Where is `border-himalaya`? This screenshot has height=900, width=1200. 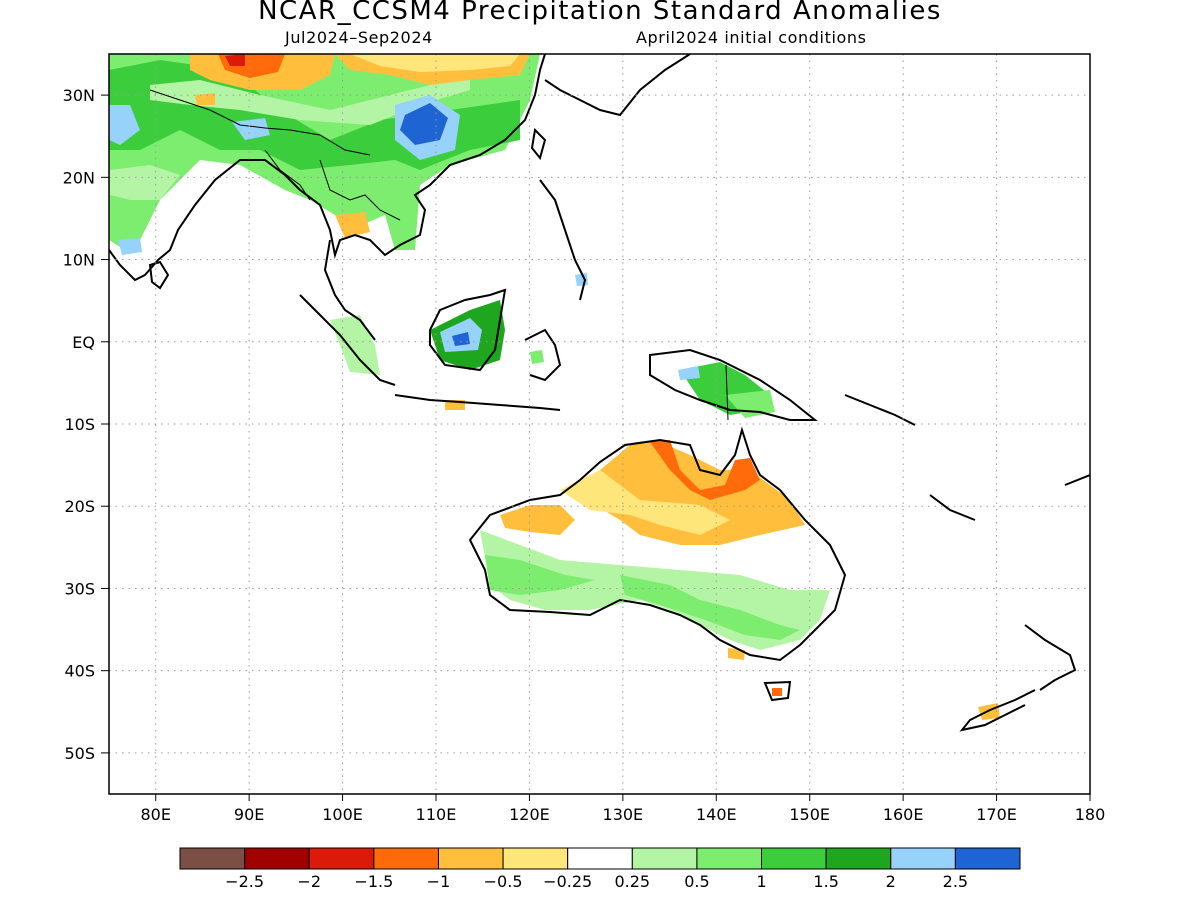
border-himalaya is located at coordinates (260, 122).